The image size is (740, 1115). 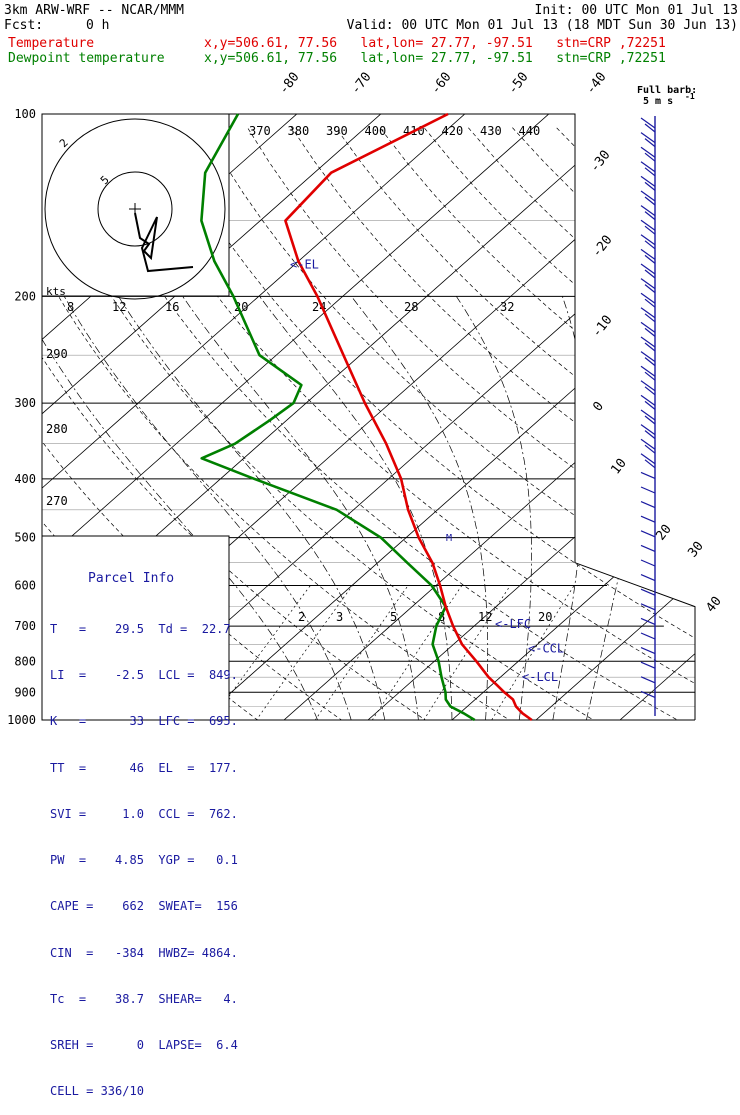 I want to click on parcel-row: SVI = 1.0 CCL = 762., so click(x=144, y=814).